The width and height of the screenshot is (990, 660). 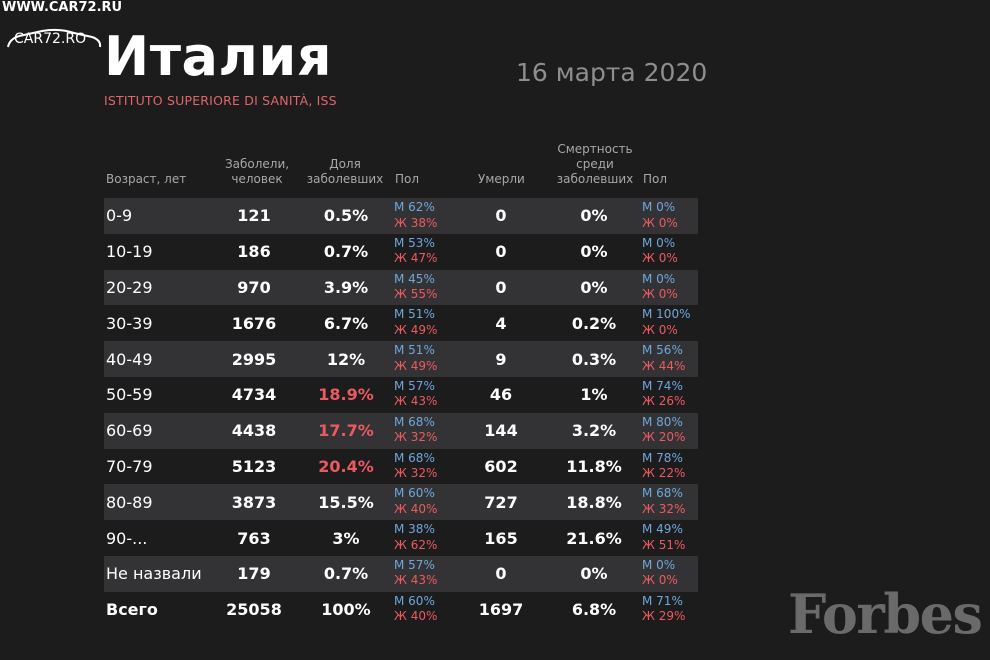 I want to click on sex-split-deaths: М 74% Ж 26%, so click(x=663, y=394).